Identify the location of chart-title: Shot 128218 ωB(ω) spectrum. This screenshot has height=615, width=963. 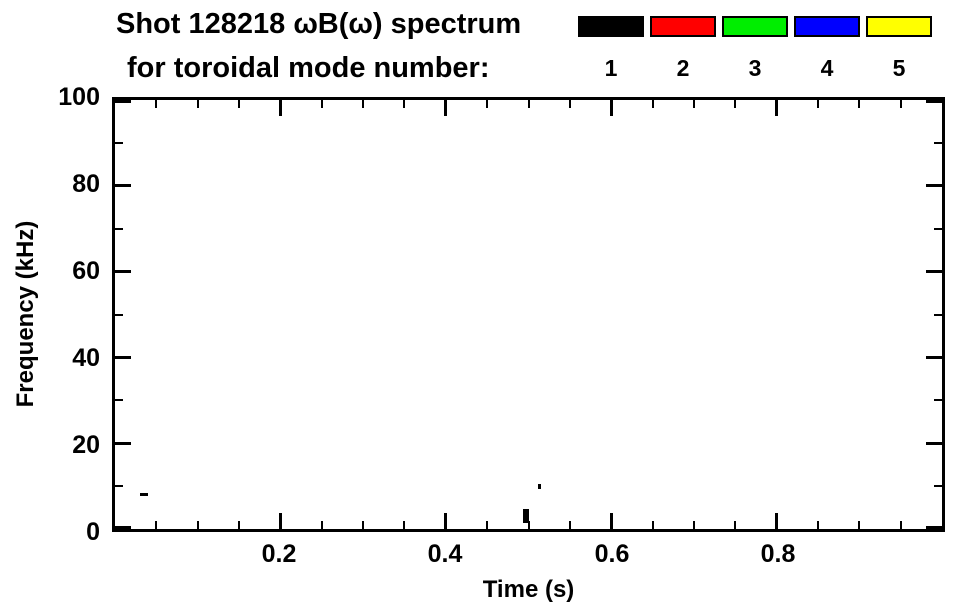
(319, 24).